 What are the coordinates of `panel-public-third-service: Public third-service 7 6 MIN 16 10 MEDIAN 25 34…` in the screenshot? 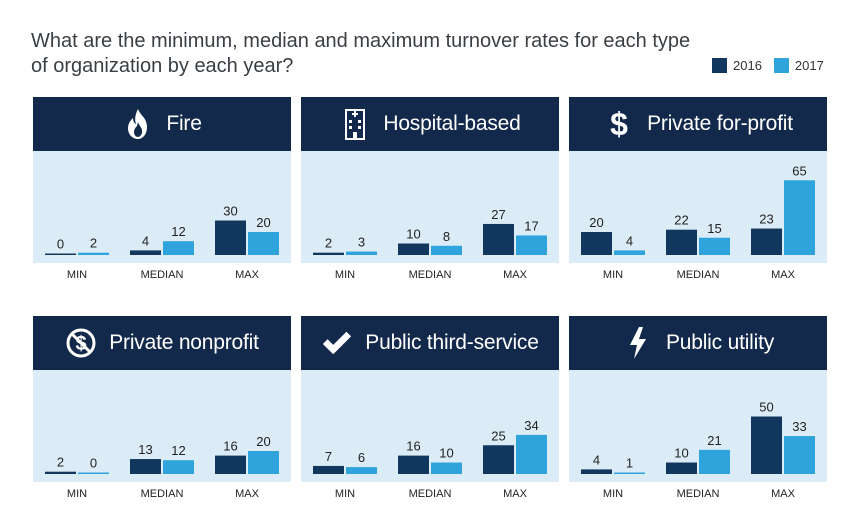 It's located at (430, 413).